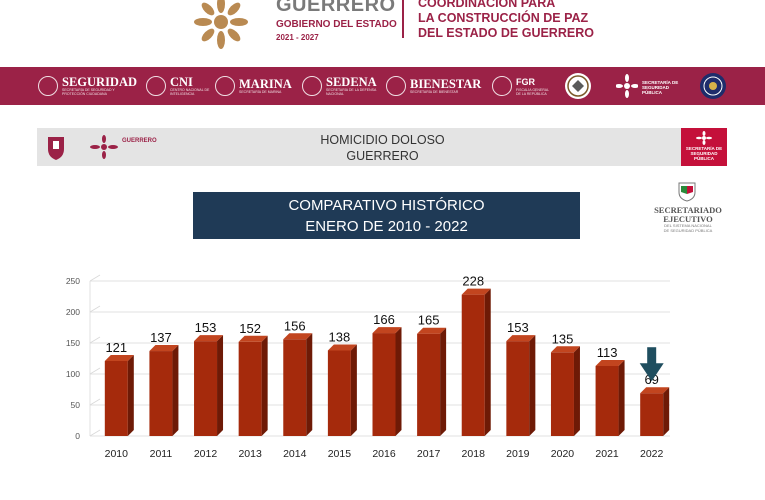 The image size is (765, 500). What do you see at coordinates (502, 86) in the screenshot?
I see `fgr-seal-icon` at bounding box center [502, 86].